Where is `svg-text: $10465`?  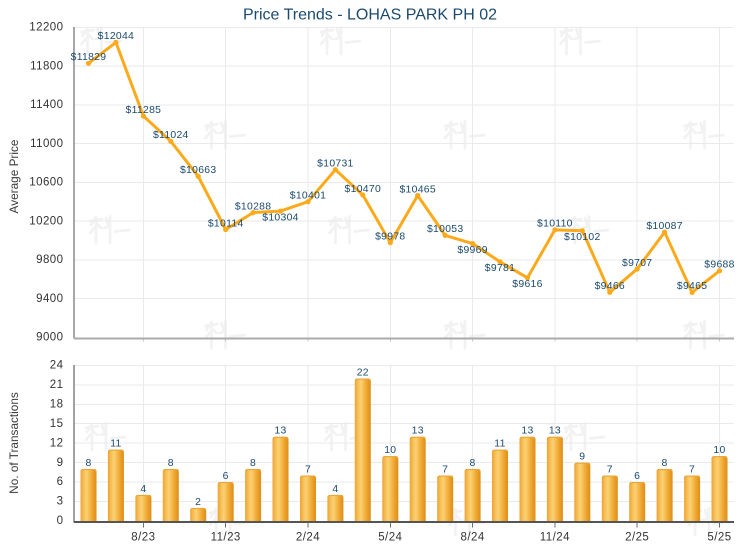 svg-text: $10465 is located at coordinates (417, 189).